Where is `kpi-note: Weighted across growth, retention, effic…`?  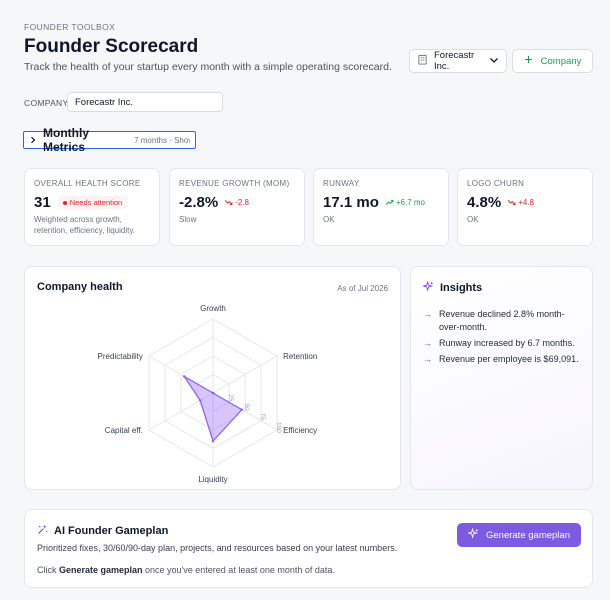
kpi-note: Weighted across growth, retention, effic… is located at coordinates (84, 225).